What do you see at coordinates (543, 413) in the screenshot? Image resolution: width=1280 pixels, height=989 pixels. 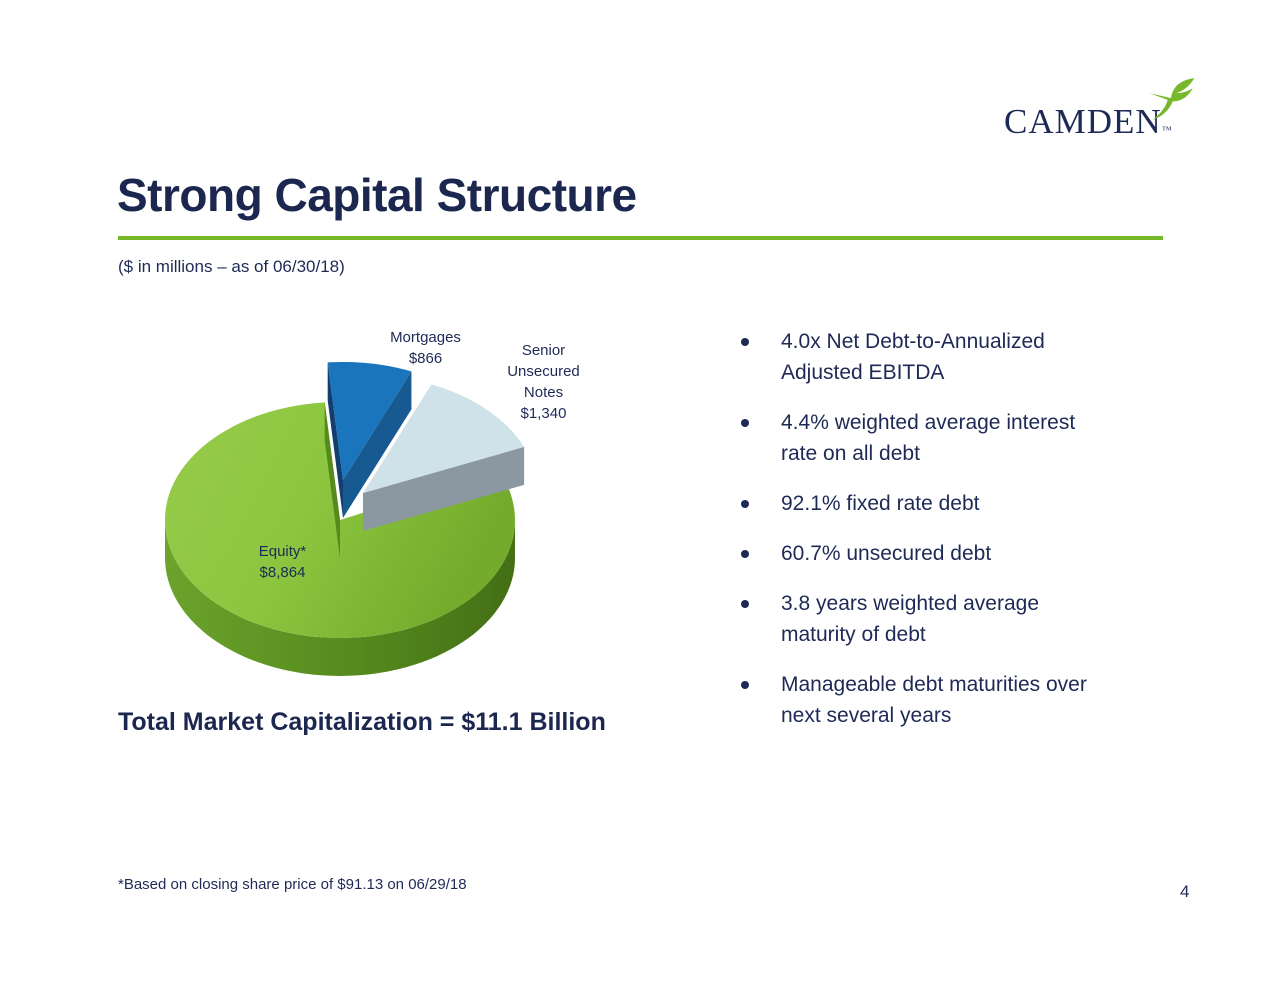 I see `pie-label-value: $1,340` at bounding box center [543, 413].